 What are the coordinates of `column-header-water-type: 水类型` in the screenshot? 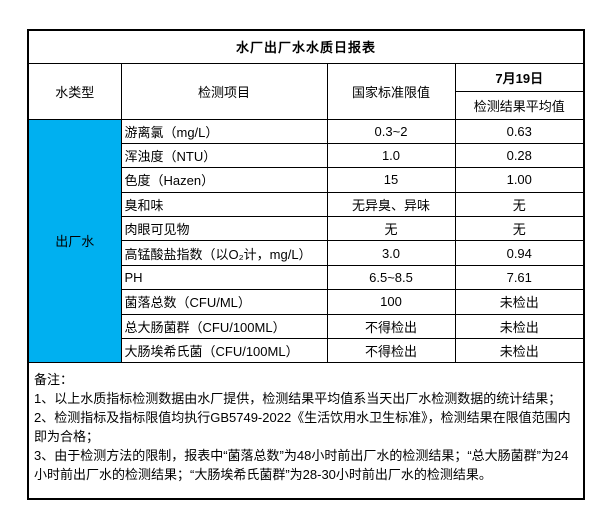 It's located at (74, 91).